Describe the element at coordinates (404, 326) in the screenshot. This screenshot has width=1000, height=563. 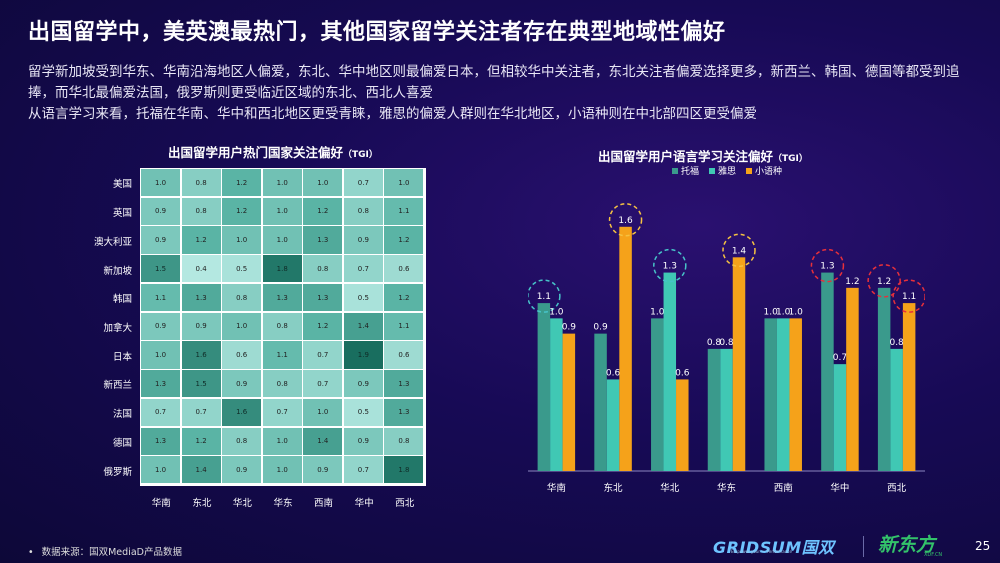
I see `heatmap-cell: 1.1` at that location.